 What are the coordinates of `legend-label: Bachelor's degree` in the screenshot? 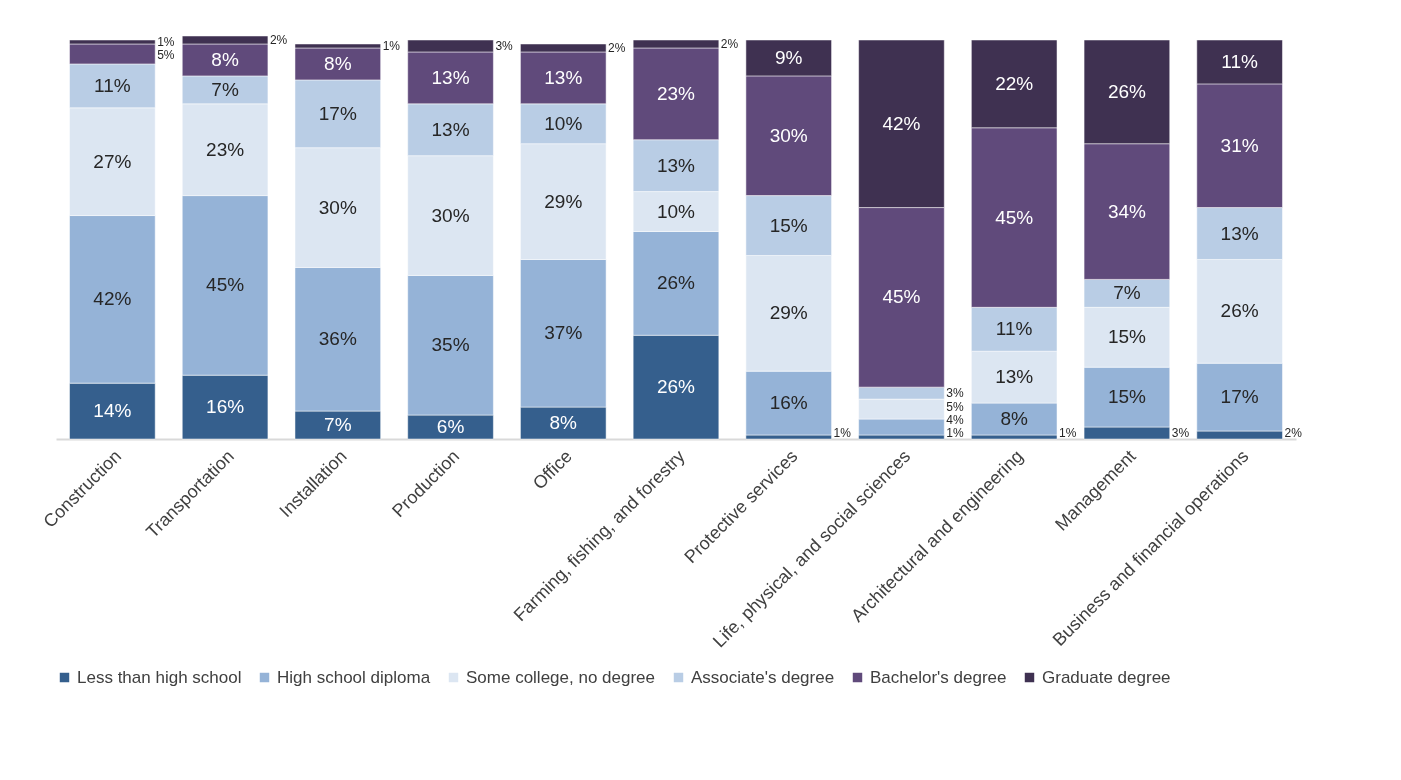 It's located at (938, 677).